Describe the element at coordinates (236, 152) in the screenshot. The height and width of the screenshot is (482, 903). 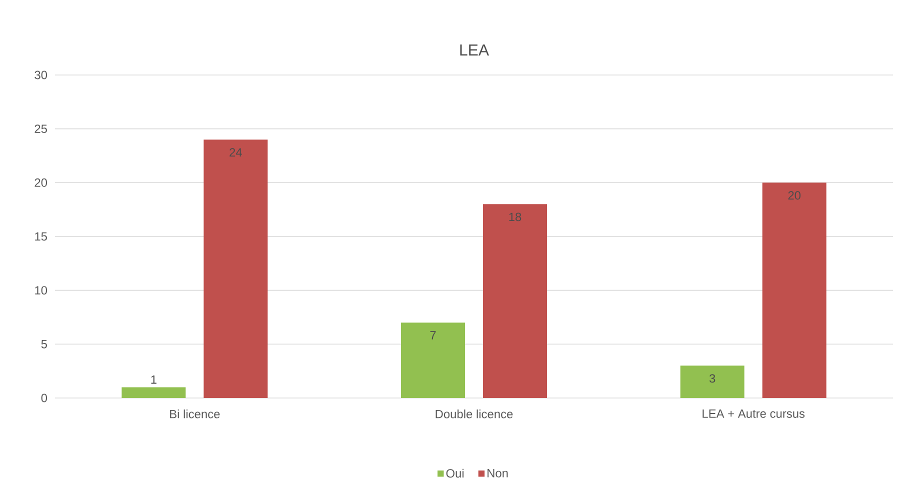
I see `data-label: 24` at that location.